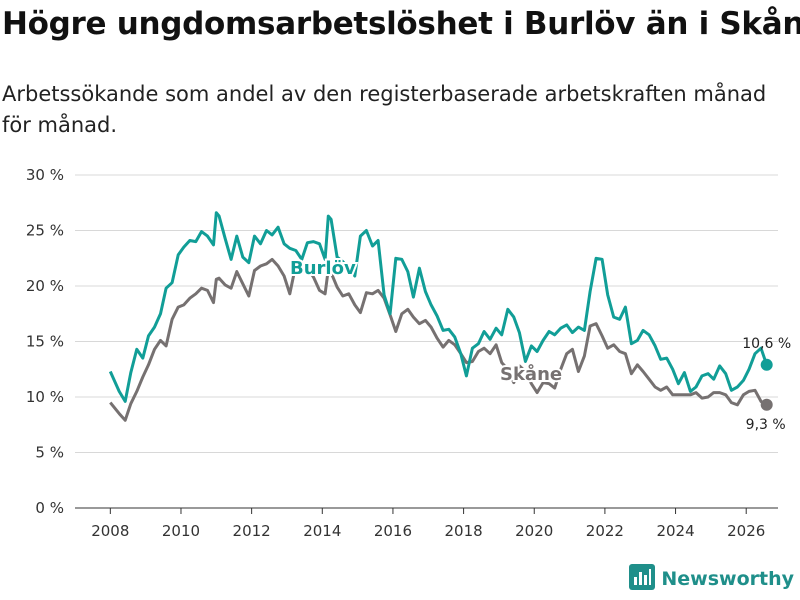  I want to click on x-tick-label: 2010, so click(181, 531).